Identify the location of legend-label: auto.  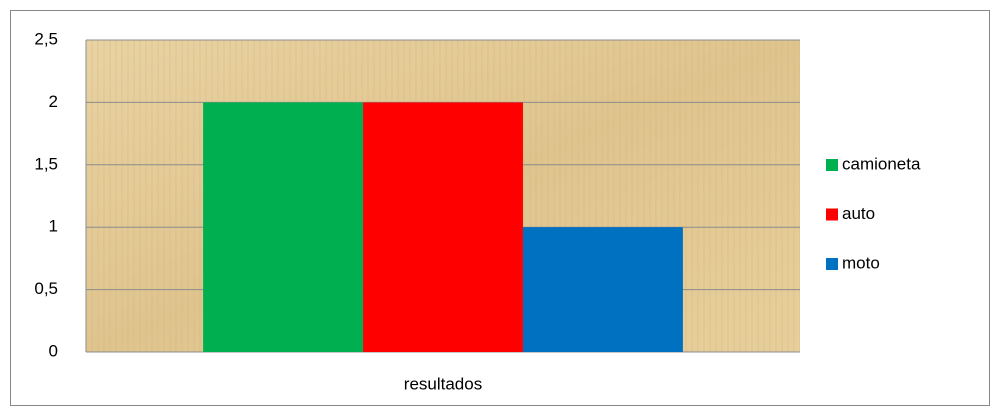
(858, 213).